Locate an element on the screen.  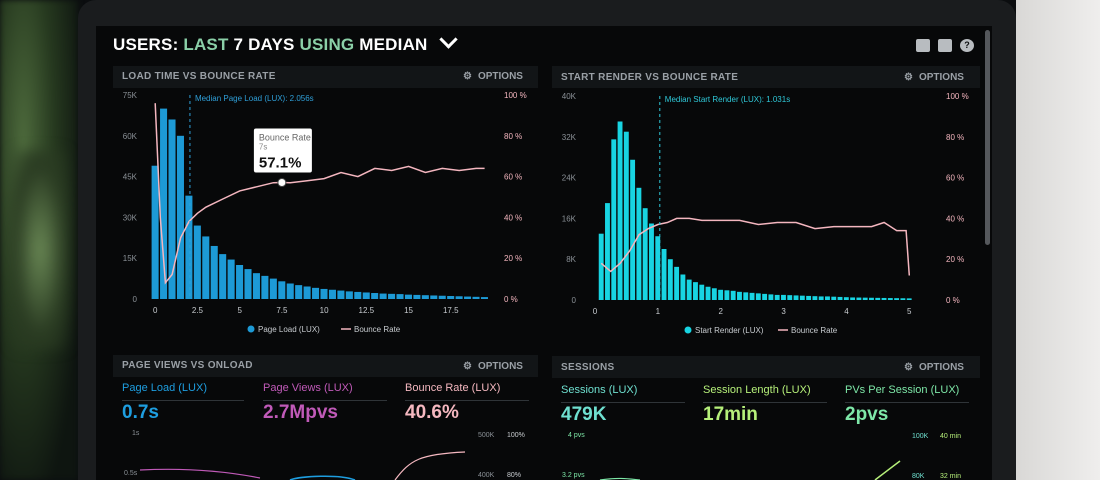
axis-tick-left: 4 pvs is located at coordinates (576, 435).